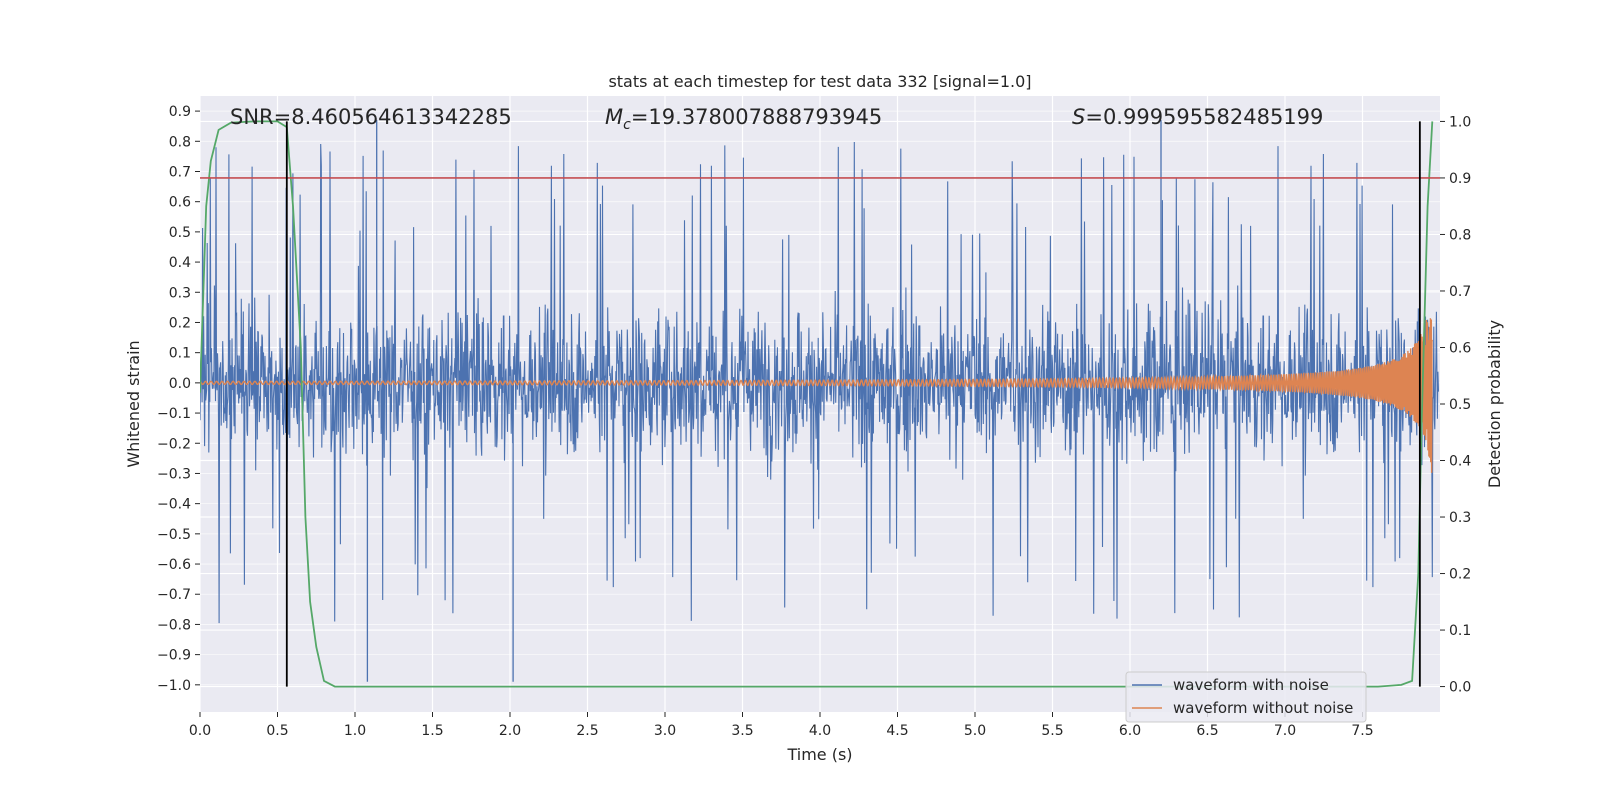  What do you see at coordinates (174, 625) in the screenshot?
I see `left-y-tick-label: −0.8` at bounding box center [174, 625].